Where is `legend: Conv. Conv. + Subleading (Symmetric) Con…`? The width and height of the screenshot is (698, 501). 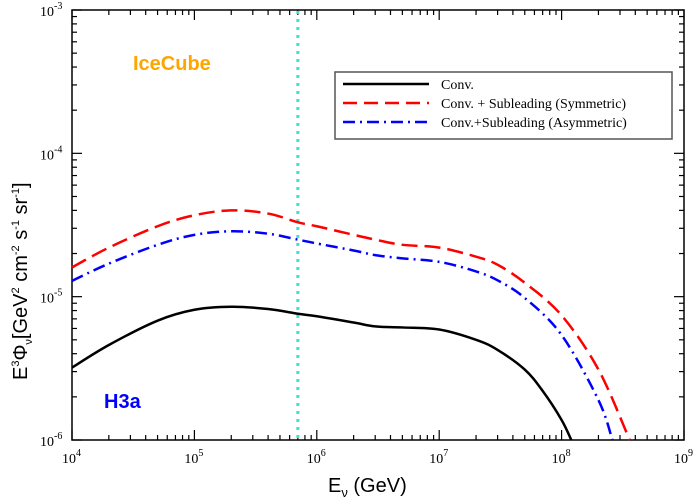 legend: Conv. Conv. + Subleading (Symmetric) Con… is located at coordinates (503, 105).